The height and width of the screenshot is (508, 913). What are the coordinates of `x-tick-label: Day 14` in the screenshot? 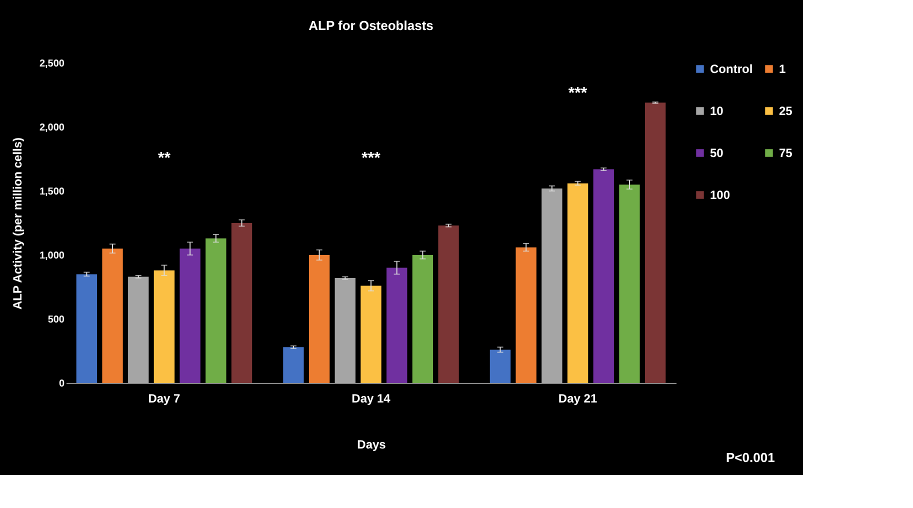 It's located at (371, 399).